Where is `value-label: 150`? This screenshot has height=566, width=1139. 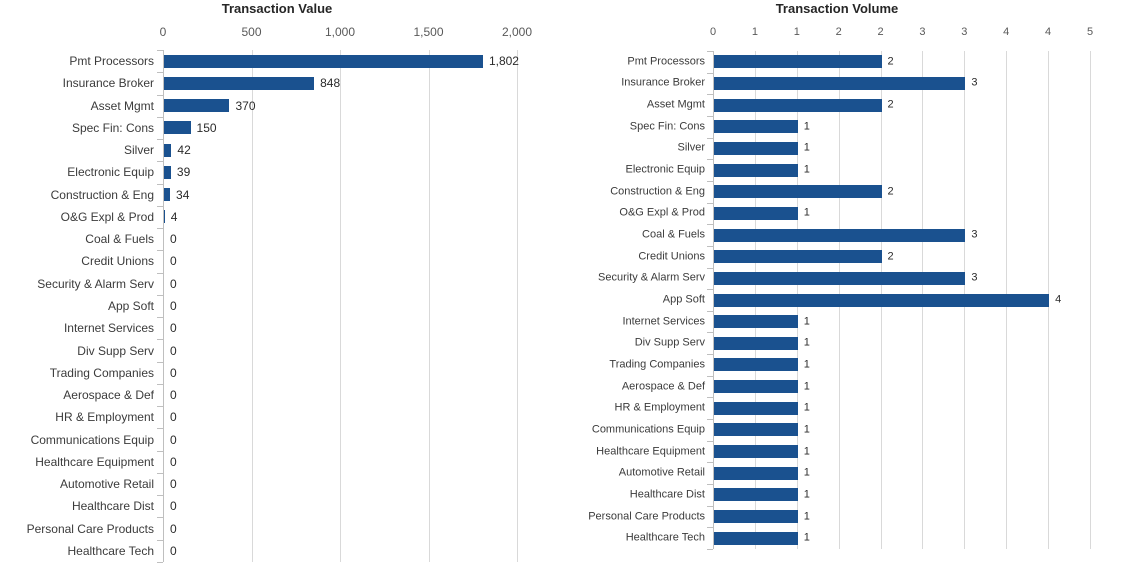 value-label: 150 is located at coordinates (206, 127).